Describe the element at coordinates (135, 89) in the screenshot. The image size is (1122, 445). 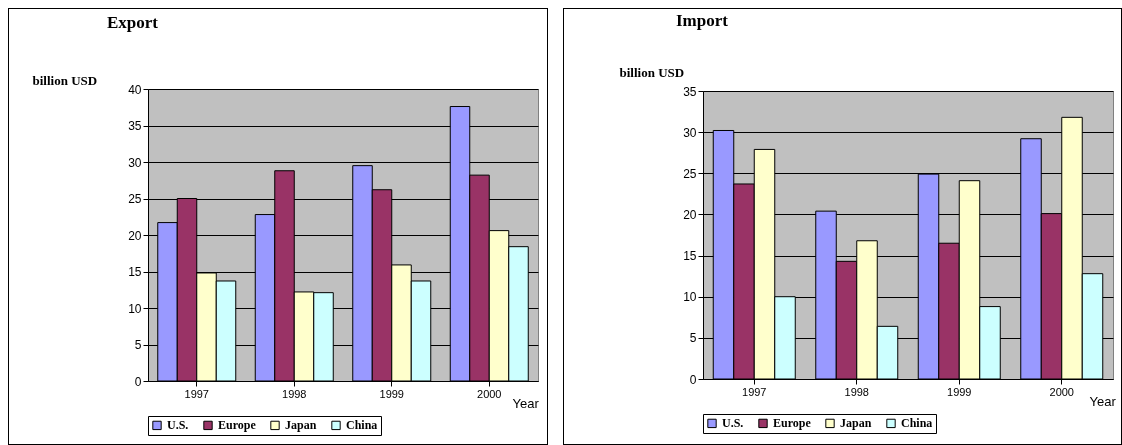
I see `y-tick-label: 40` at that location.